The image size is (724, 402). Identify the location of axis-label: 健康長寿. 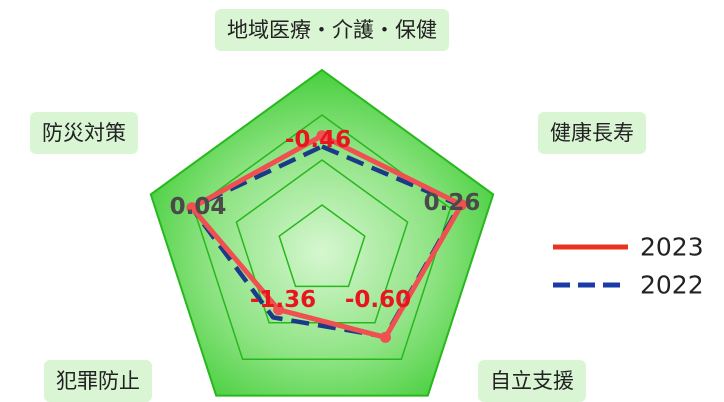
(592, 133).